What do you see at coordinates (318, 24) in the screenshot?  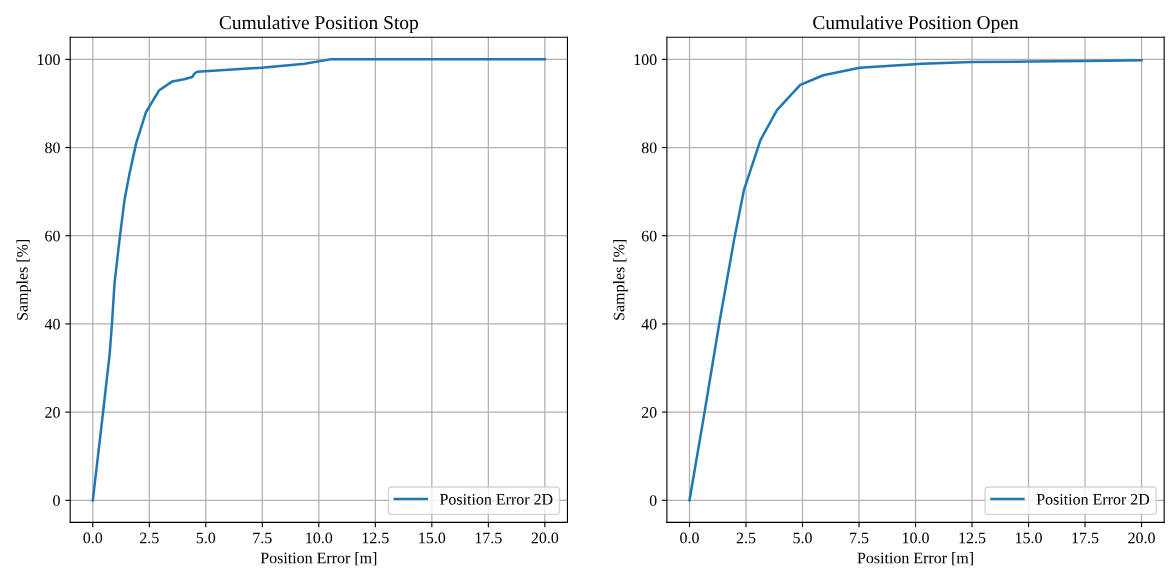 I see `chart-title: Cumulative Position Stop` at bounding box center [318, 24].